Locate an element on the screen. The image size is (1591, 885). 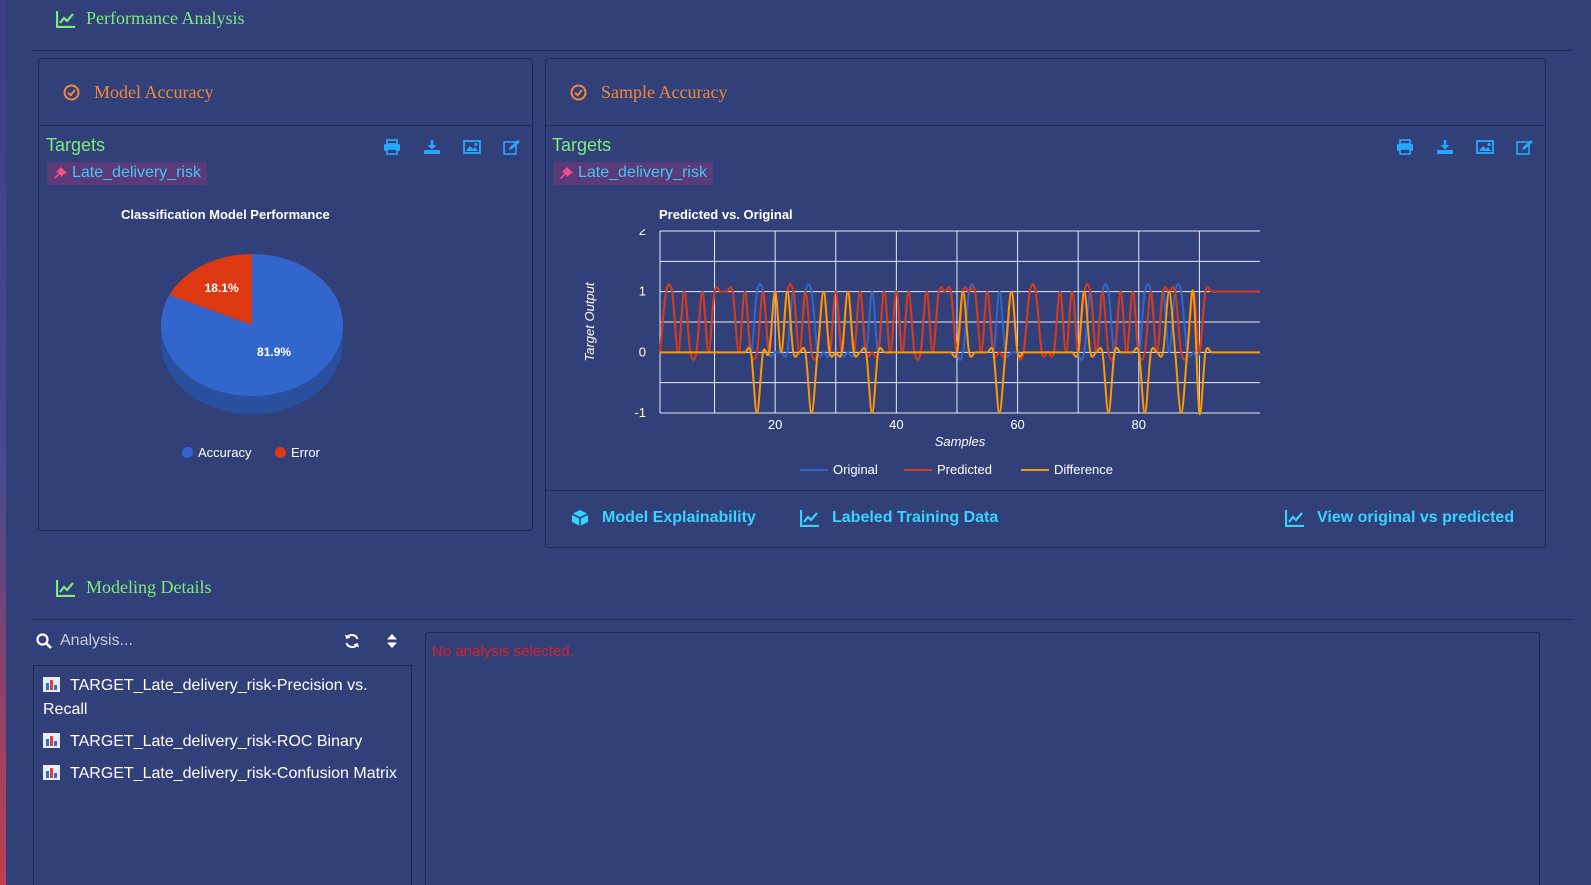
legend-error: Error is located at coordinates (297, 452).